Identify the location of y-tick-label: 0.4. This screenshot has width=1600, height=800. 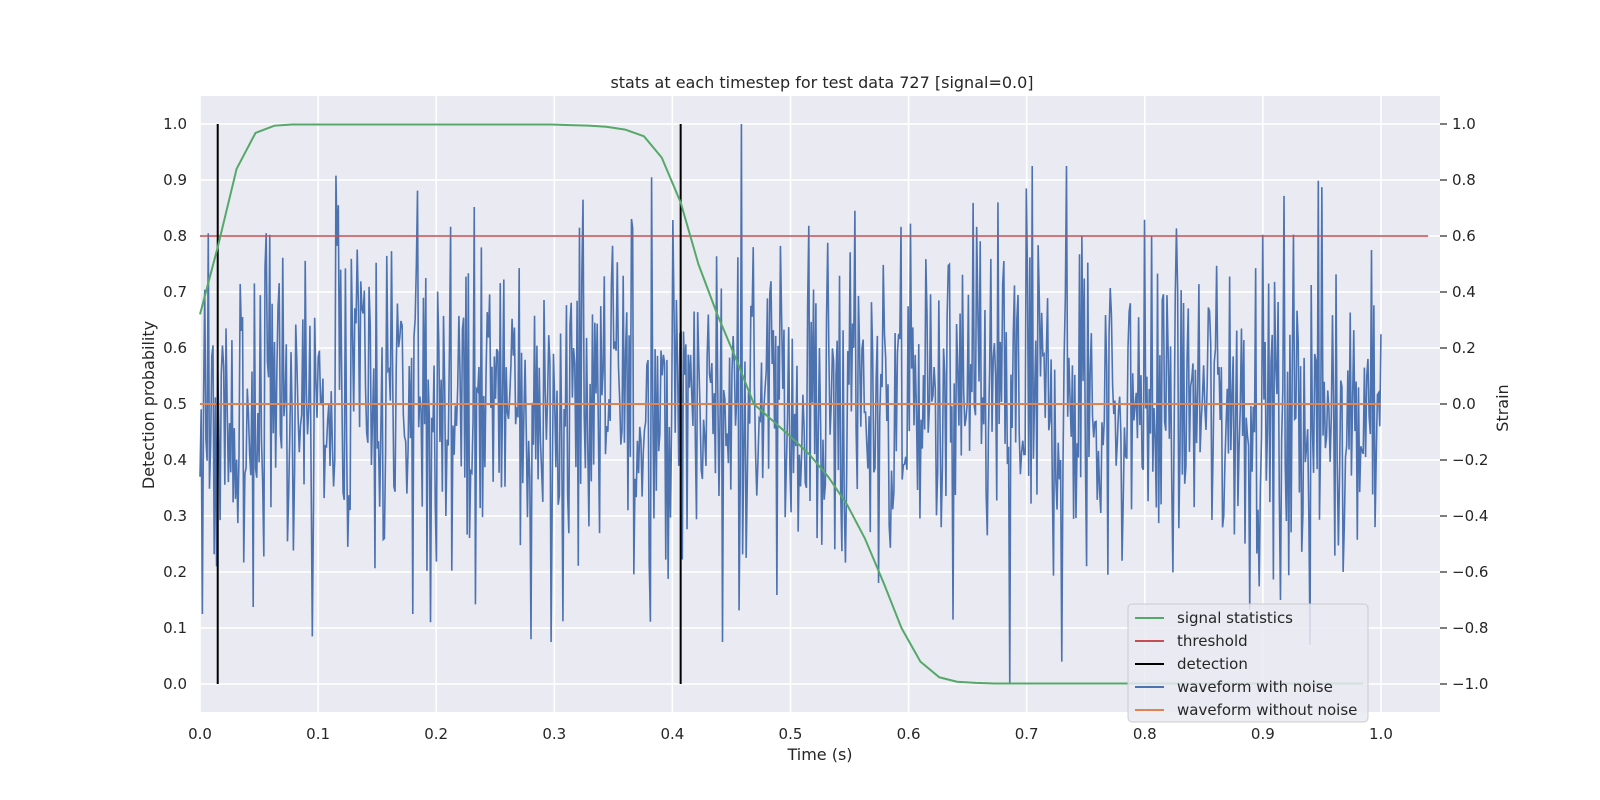
(175, 460).